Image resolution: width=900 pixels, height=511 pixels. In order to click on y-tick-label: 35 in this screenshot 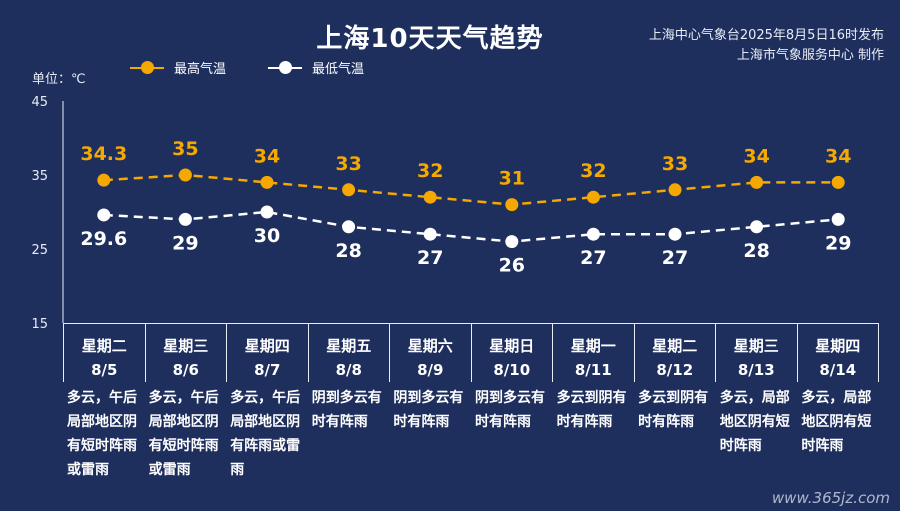, I will do `click(39, 176)`.